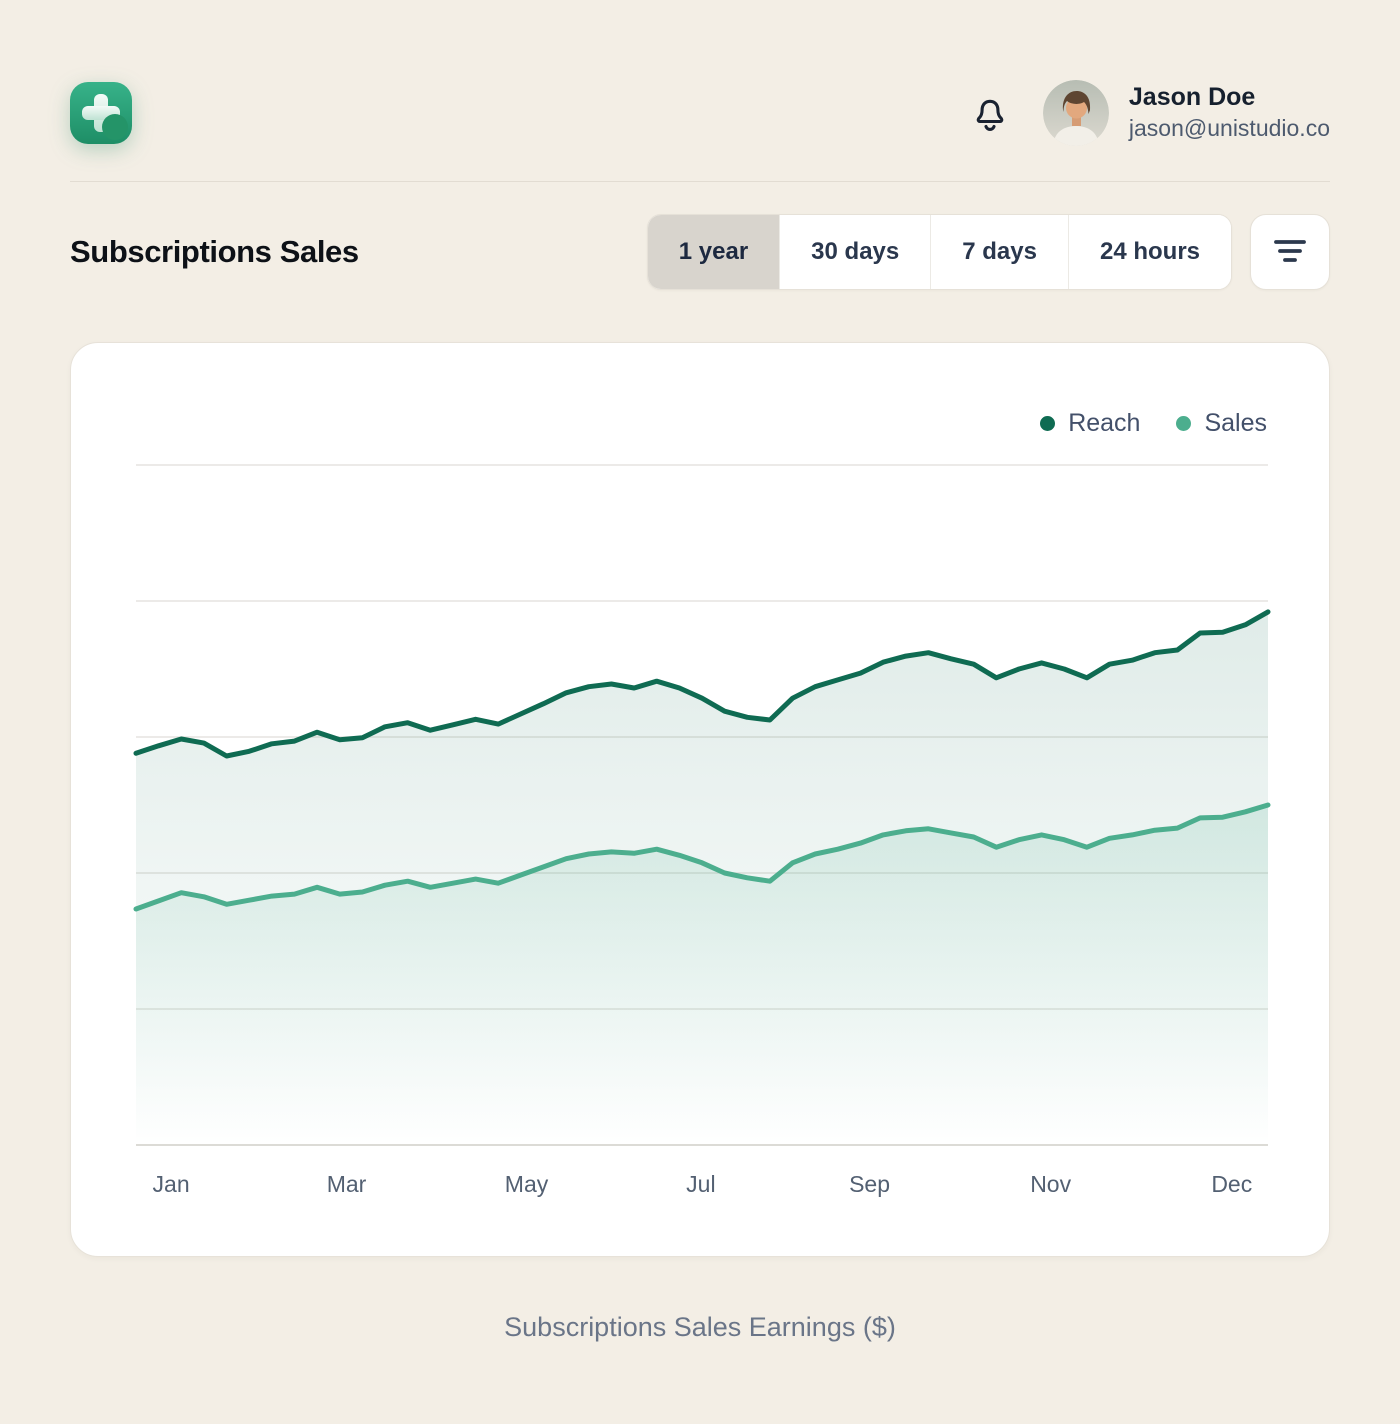 The height and width of the screenshot is (1424, 1400). What do you see at coordinates (701, 1184) in the screenshot?
I see `x-tick-jul: Jul` at bounding box center [701, 1184].